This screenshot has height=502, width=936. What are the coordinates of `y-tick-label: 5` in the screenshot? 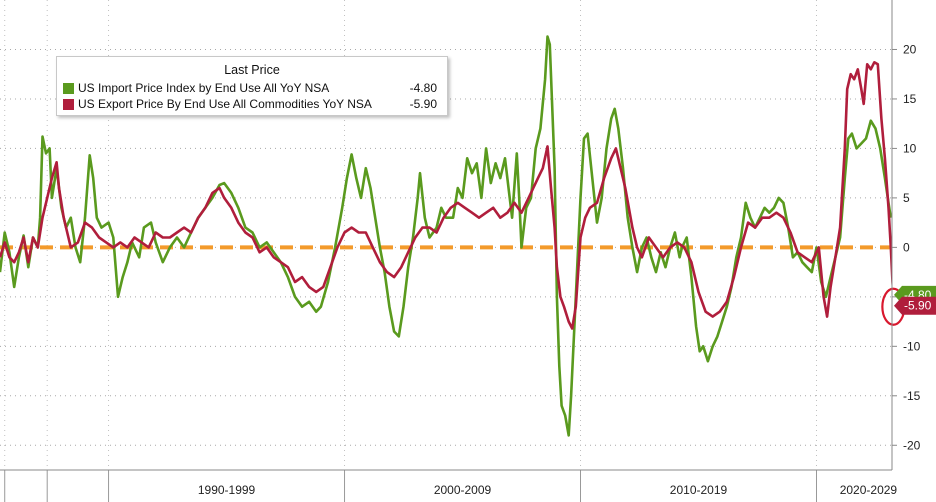 It's located at (906, 198).